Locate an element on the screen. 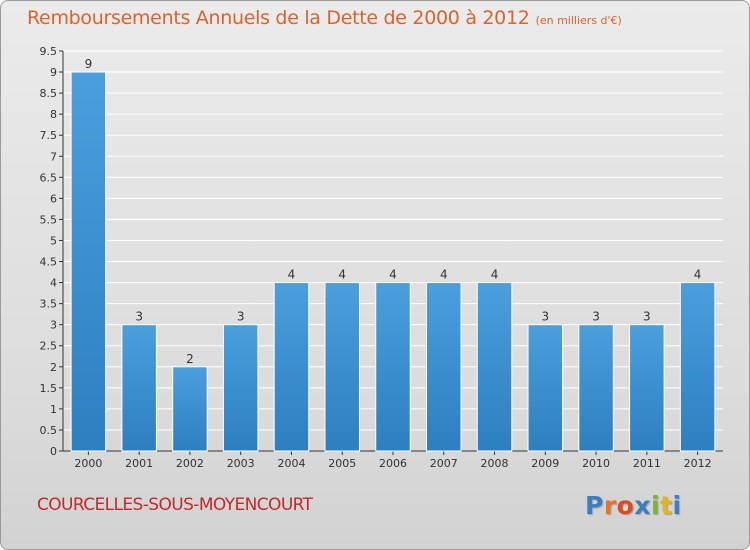  data-label-2002: 2 is located at coordinates (190, 359).